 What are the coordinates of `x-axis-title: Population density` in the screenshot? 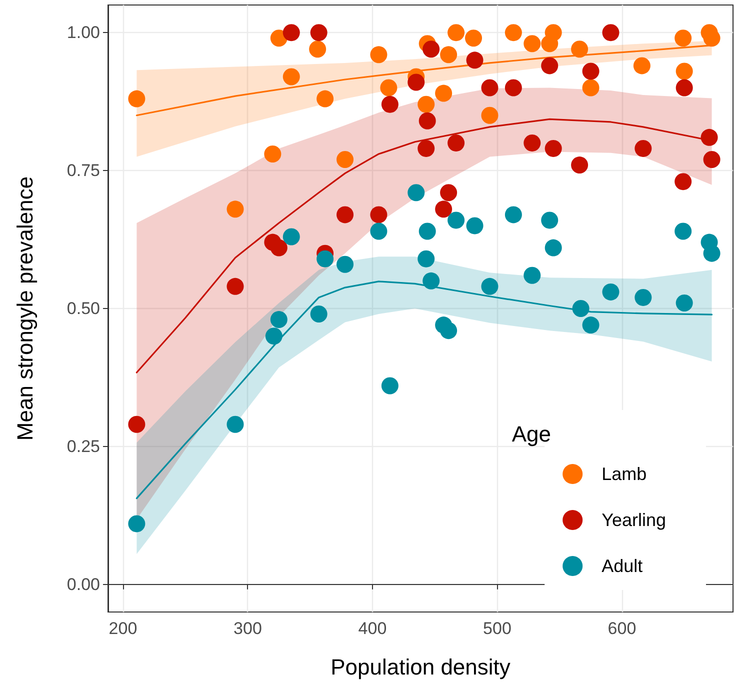 It's located at (420, 667).